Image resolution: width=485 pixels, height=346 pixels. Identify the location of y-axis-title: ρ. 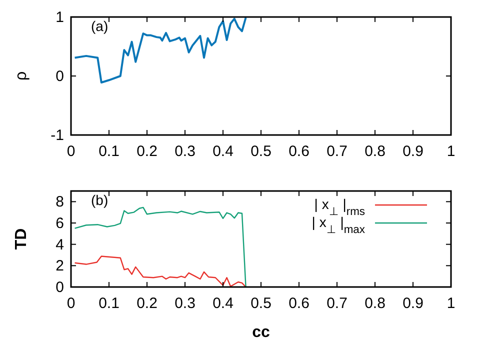
(21, 76).